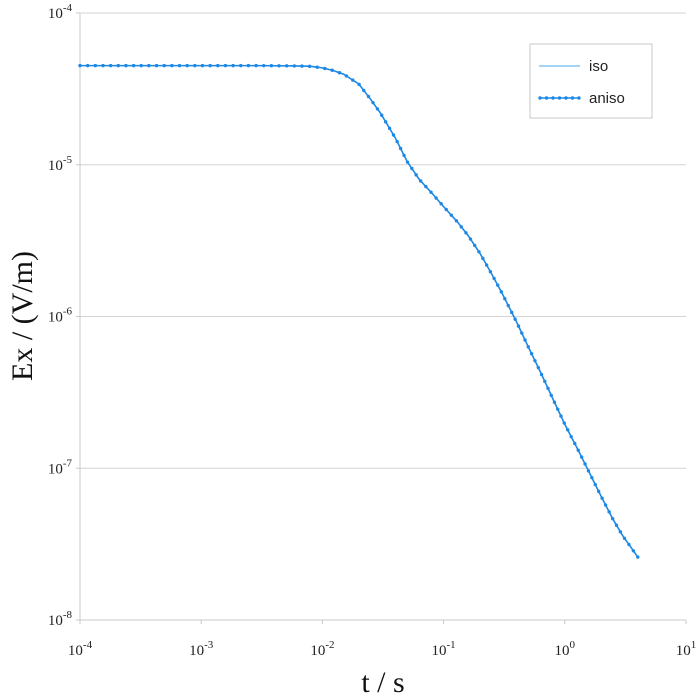 The width and height of the screenshot is (699, 697). What do you see at coordinates (598, 66) in the screenshot?
I see `legend-label-iso: iso` at bounding box center [598, 66].